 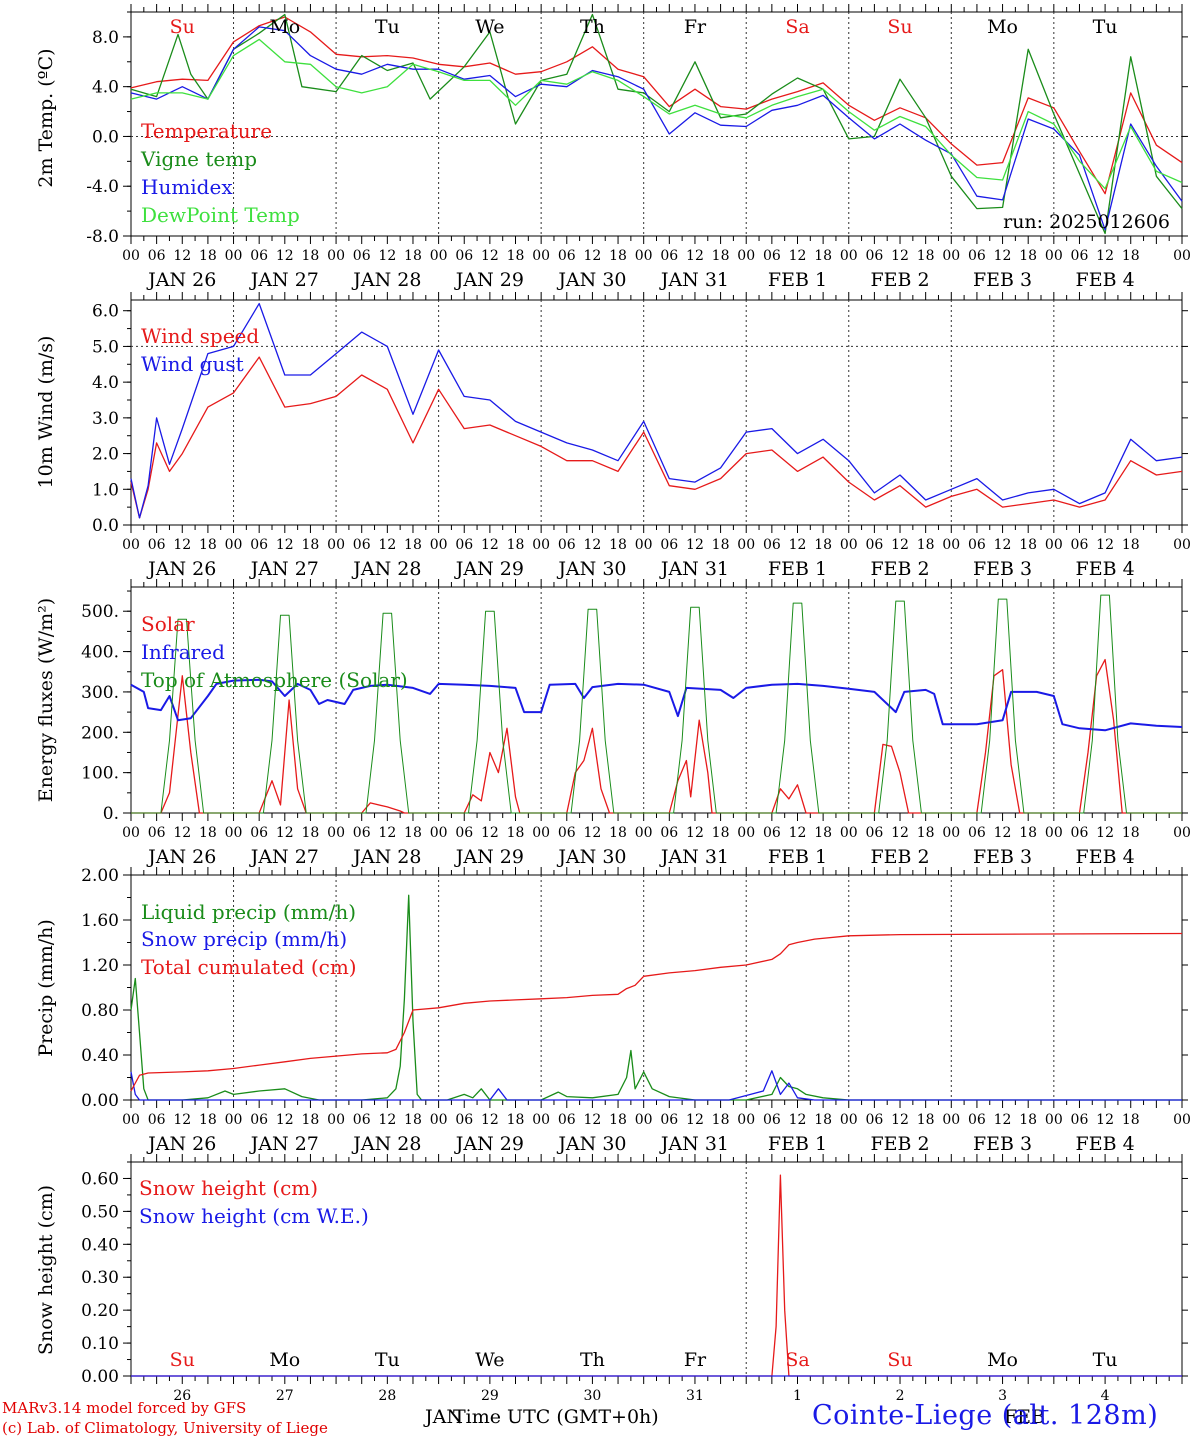 What do you see at coordinates (181, 569) in the screenshot?
I see `day-label: JAN 26` at bounding box center [181, 569].